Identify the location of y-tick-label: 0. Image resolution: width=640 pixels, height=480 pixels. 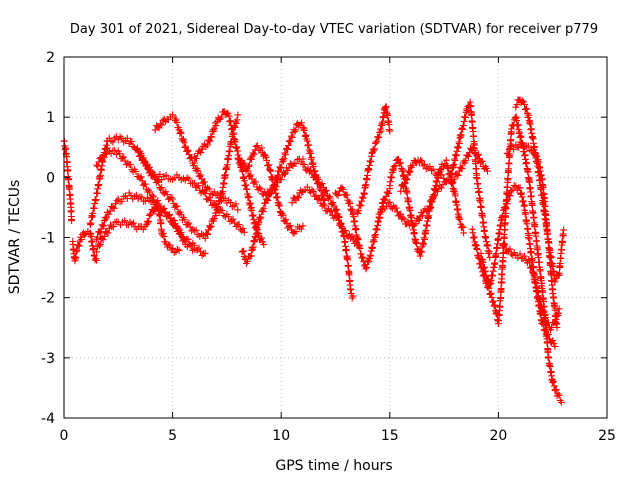
(50, 178).